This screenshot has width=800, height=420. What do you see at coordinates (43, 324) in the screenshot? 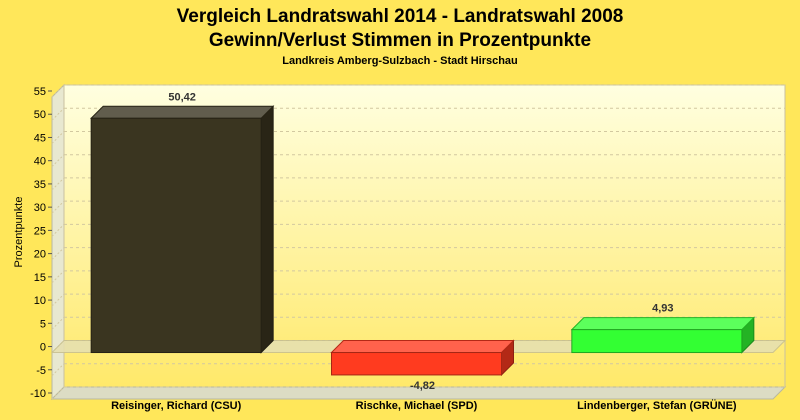
I see `y-tick-label: 5` at bounding box center [43, 324].